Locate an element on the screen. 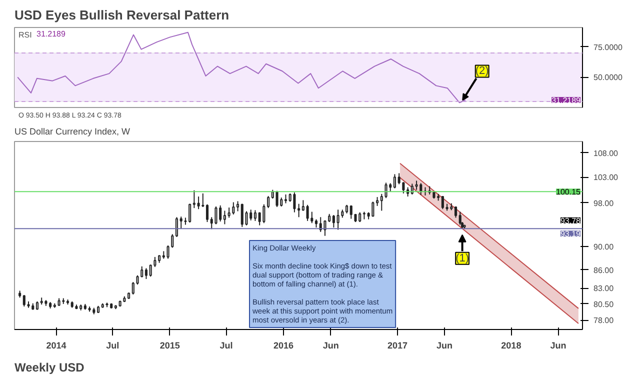  x-tick-label: 2016 is located at coordinates (284, 345).